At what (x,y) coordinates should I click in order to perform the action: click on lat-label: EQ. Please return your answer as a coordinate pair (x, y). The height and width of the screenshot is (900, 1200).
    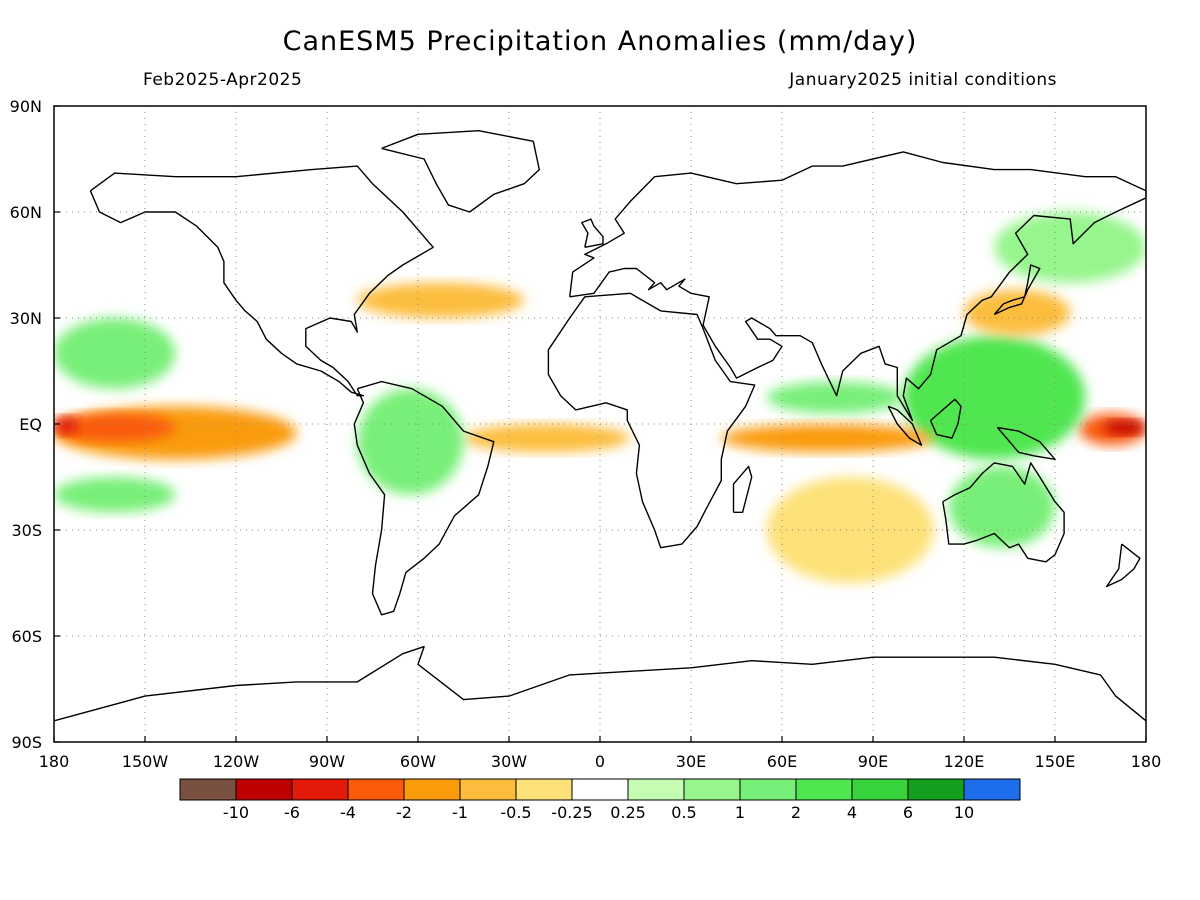
    Looking at the image, I should click on (30, 424).